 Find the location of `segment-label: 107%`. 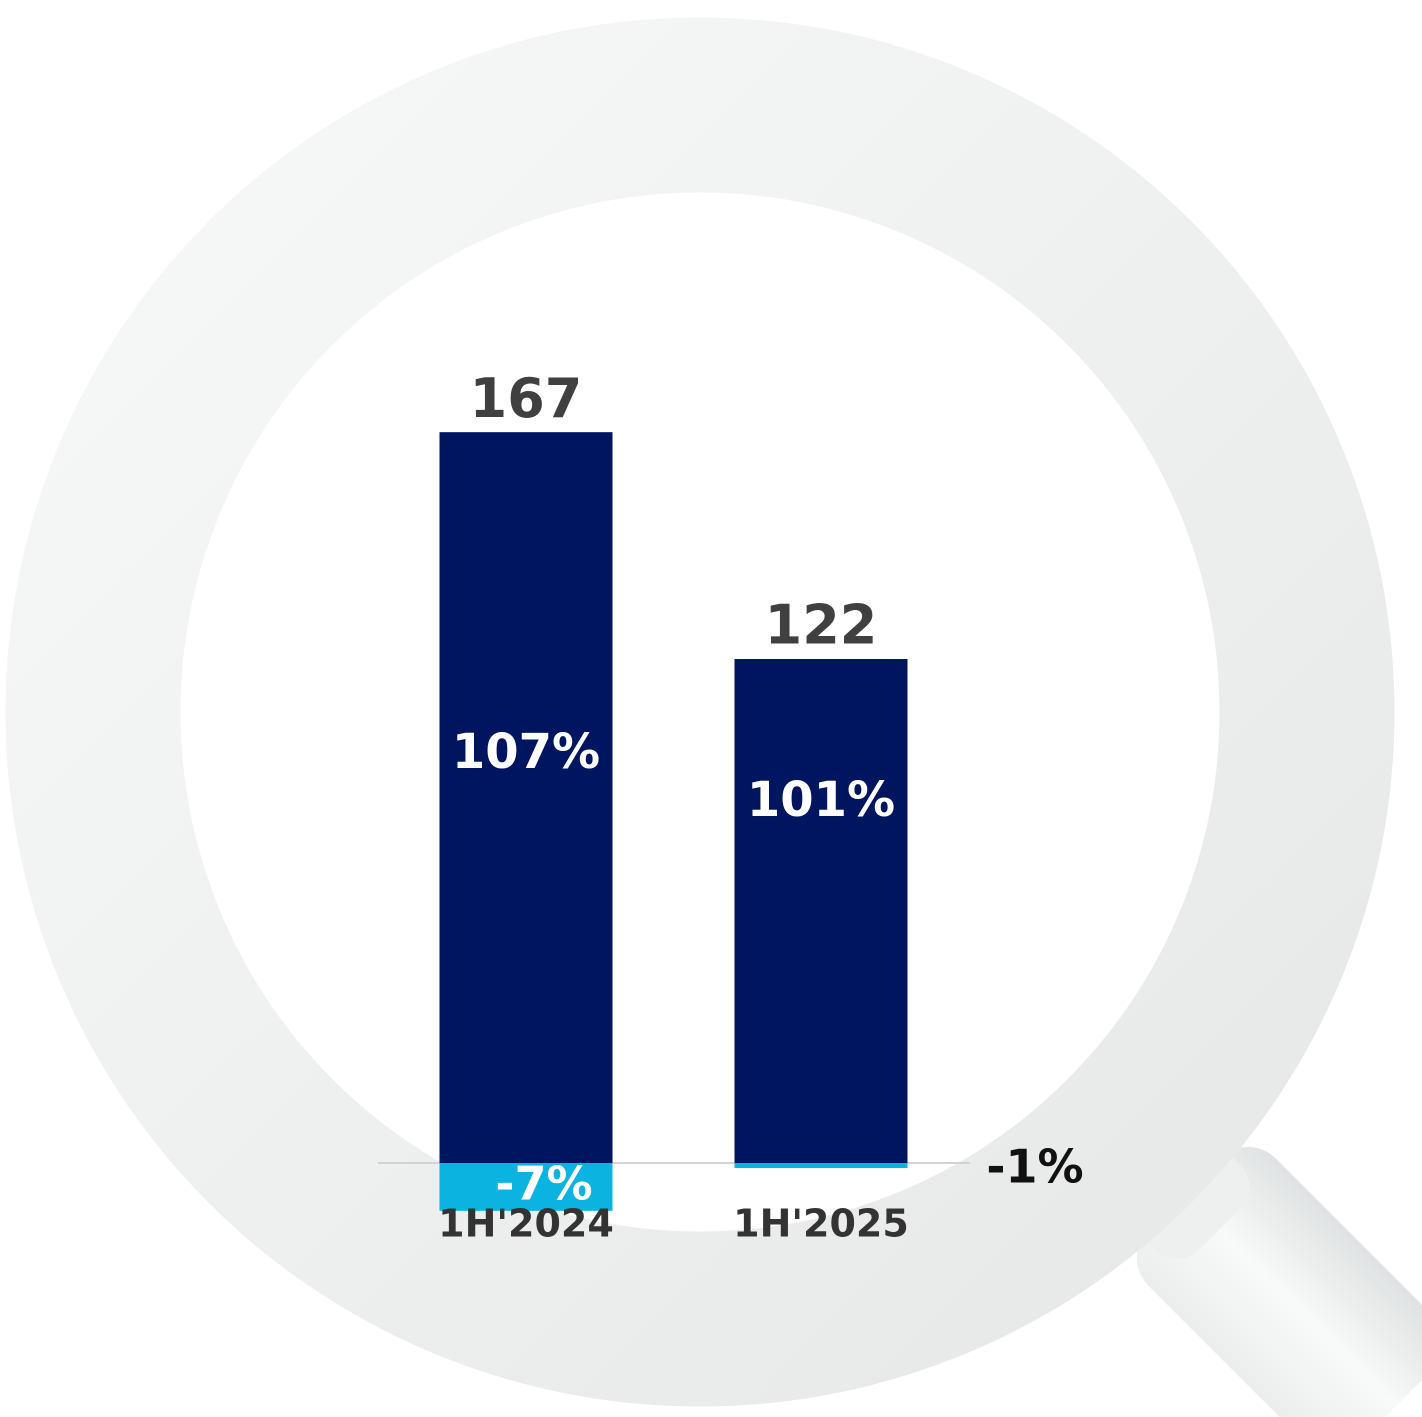

segment-label: 107% is located at coordinates (526, 752).